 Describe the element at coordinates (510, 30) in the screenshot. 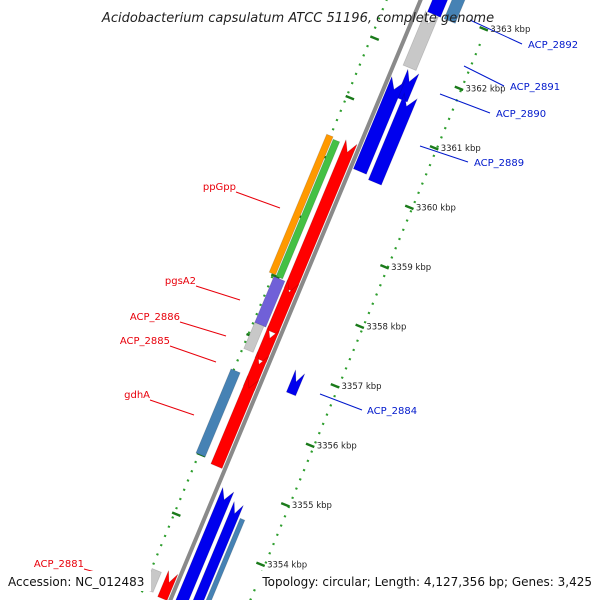

I see `kbp-label: 3363 kbp` at that location.